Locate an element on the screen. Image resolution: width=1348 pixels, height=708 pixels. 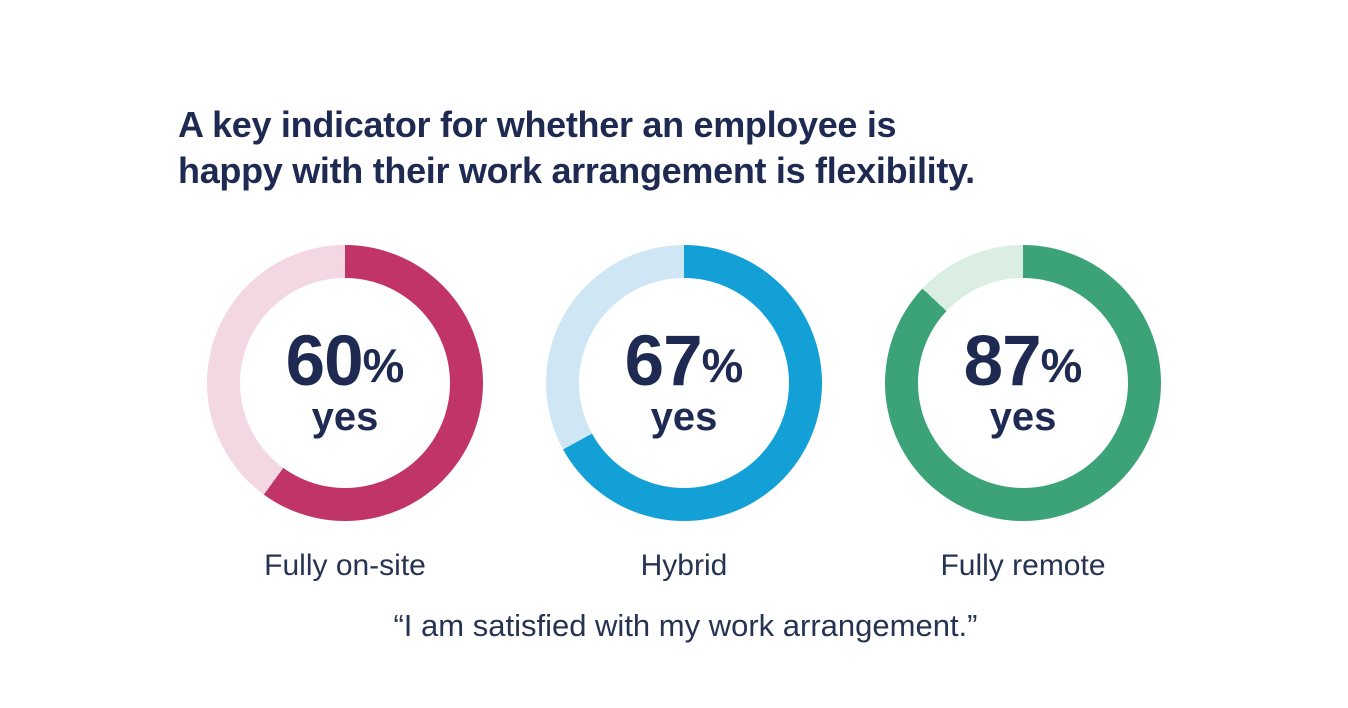
percent-value: 67% is located at coordinates (684, 361).